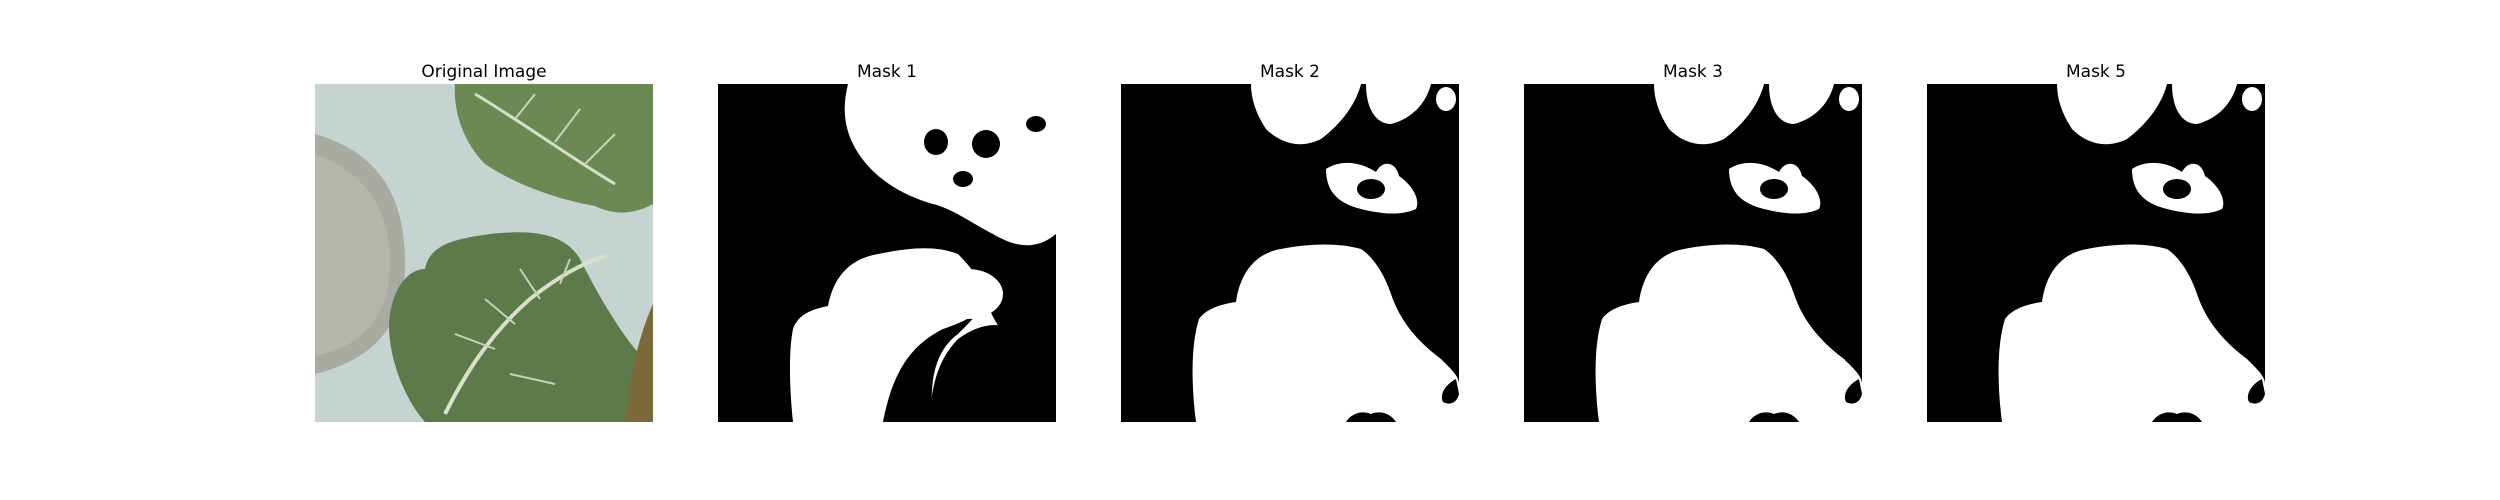 This screenshot has width=2500, height=500. I want to click on panel-title: Mask 3, so click(1692, 72).